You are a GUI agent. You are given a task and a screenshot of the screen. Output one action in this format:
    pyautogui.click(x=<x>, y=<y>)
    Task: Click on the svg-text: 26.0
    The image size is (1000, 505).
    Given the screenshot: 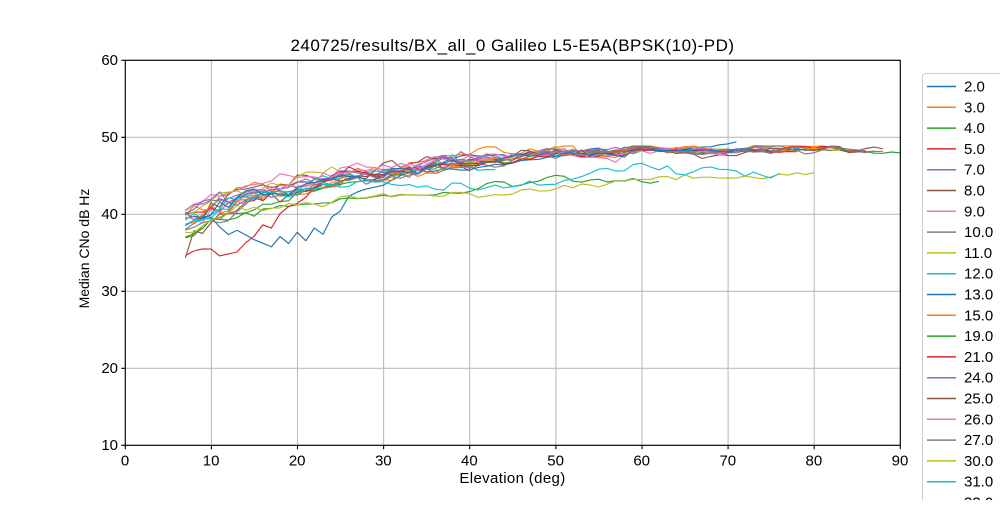 What is the action you would take?
    pyautogui.click(x=978, y=419)
    